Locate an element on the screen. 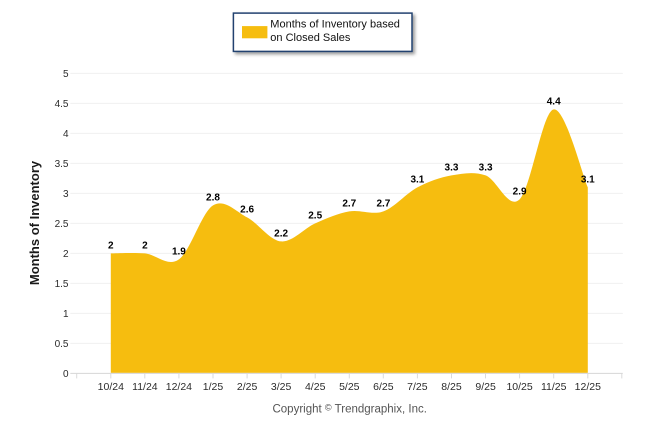 The height and width of the screenshot is (434, 646). svg-text: 5/25 is located at coordinates (349, 387).